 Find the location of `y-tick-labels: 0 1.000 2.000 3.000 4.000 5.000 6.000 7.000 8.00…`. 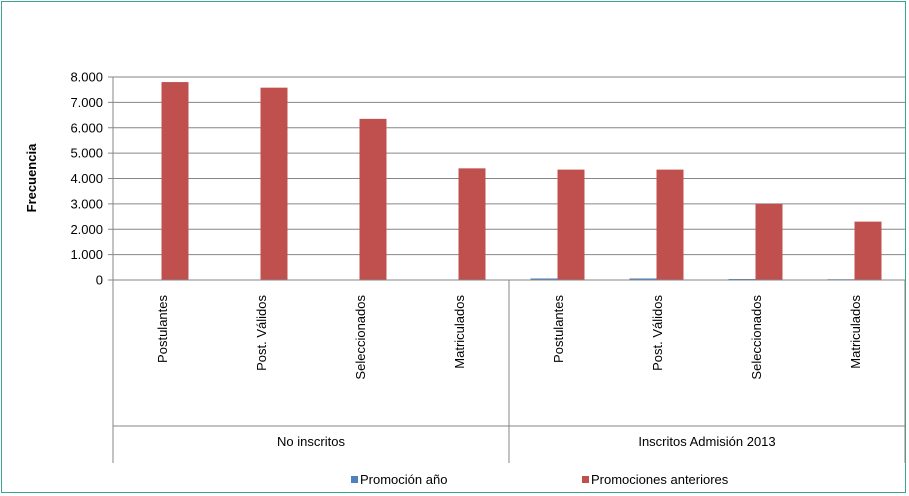

y-tick-labels: 0 1.000 2.000 3.000 4.000 5.000 6.000 7.000 8.00… is located at coordinates (86, 179).